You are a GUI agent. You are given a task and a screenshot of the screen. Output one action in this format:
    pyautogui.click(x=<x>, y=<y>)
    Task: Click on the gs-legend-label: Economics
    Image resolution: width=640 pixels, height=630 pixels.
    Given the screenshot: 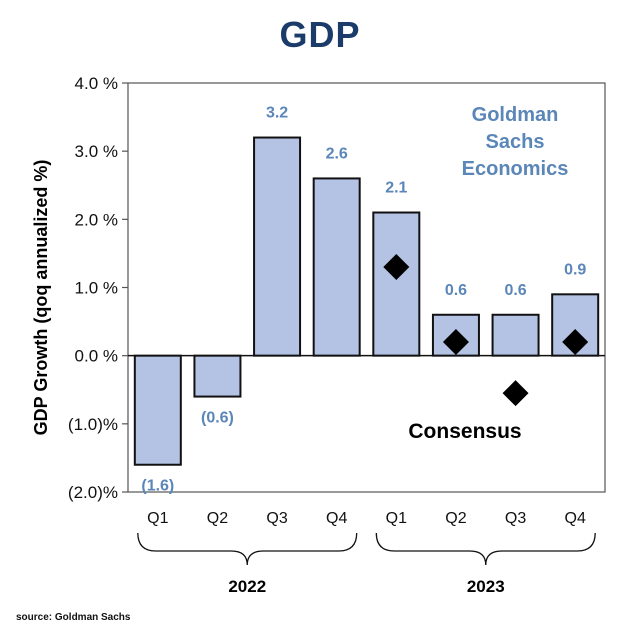 What is the action you would take?
    pyautogui.click(x=515, y=169)
    